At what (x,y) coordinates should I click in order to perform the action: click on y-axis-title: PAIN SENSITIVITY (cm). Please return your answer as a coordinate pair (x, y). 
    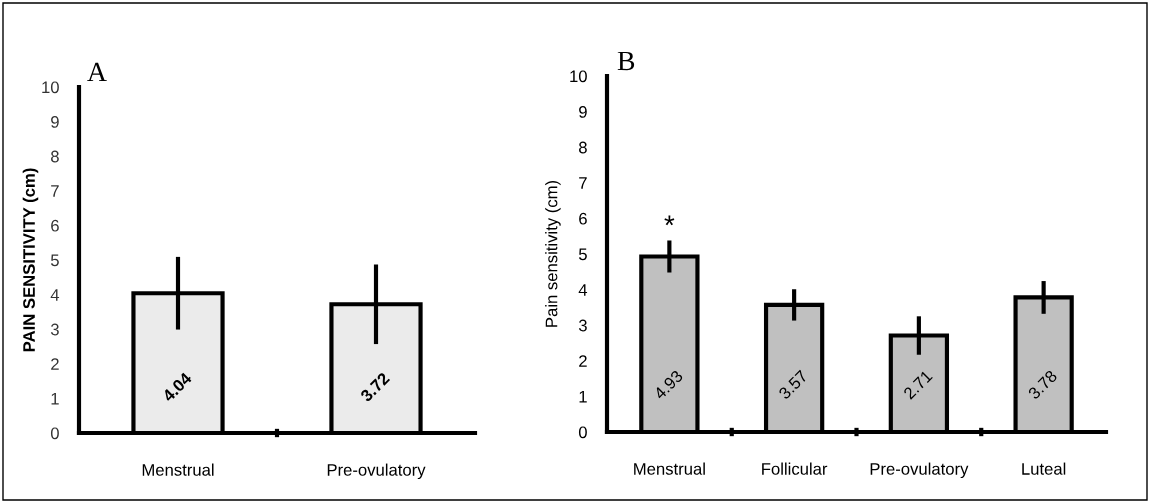
    Looking at the image, I should click on (30, 260).